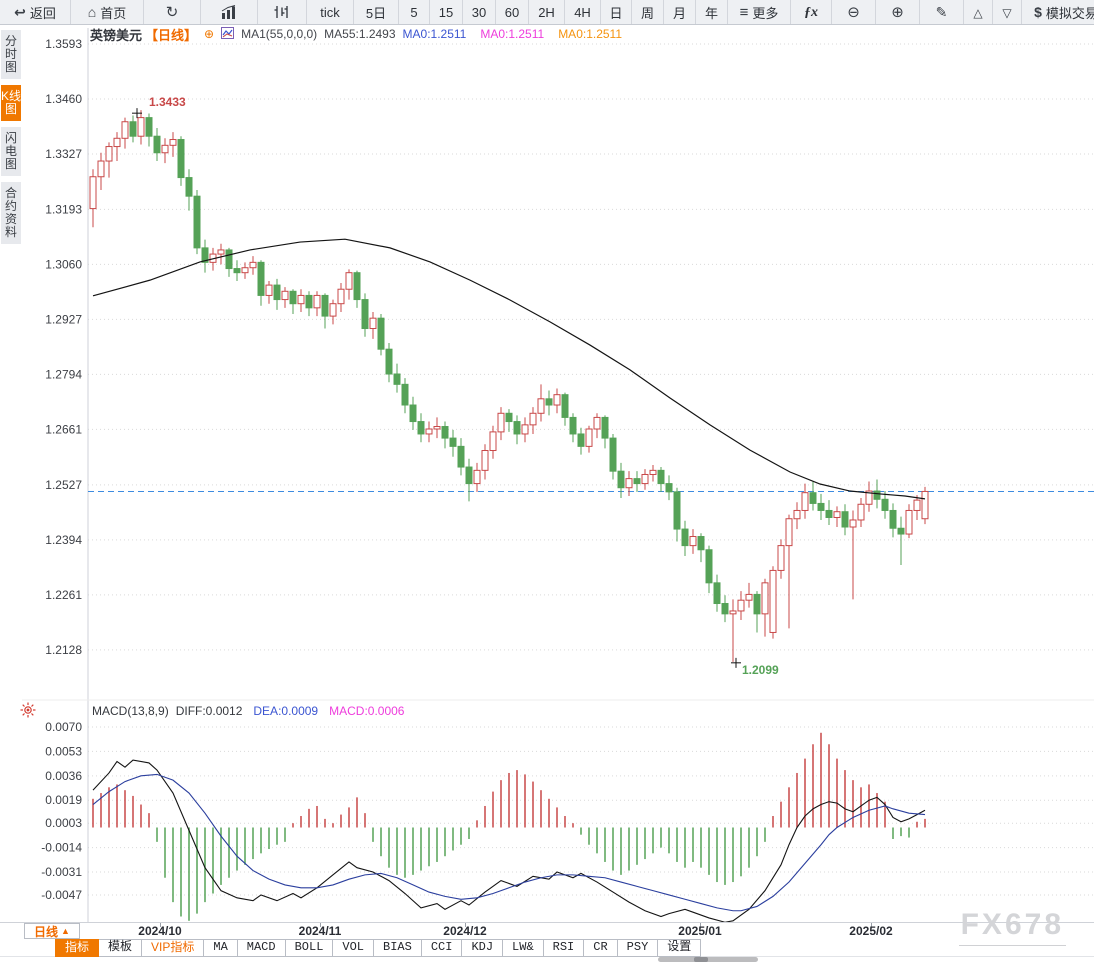  What do you see at coordinates (20, 11) in the screenshot?
I see `back-arrow-icon: ↩` at bounding box center [20, 11].